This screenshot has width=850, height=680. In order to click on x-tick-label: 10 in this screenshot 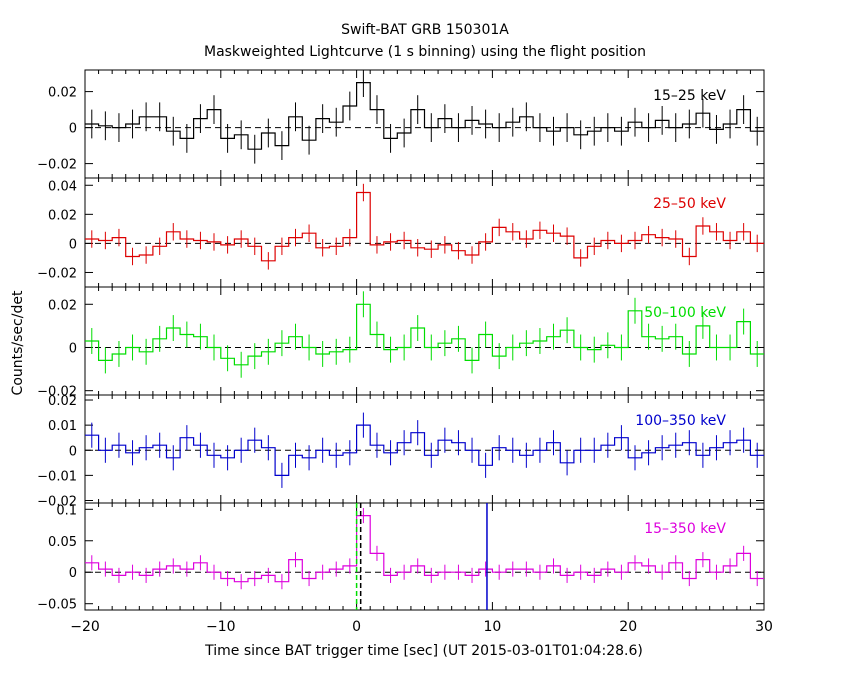, I will do `click(492, 627)`.